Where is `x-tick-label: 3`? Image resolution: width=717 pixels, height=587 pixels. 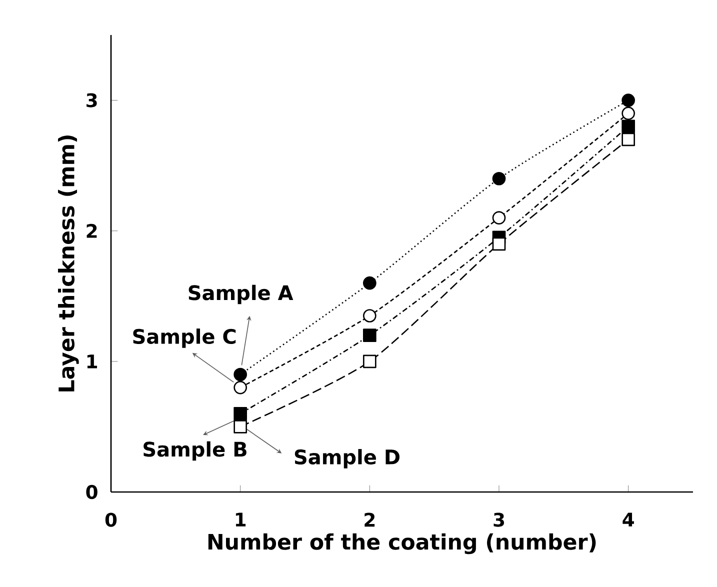
x-tick-label: 3 is located at coordinates (499, 519).